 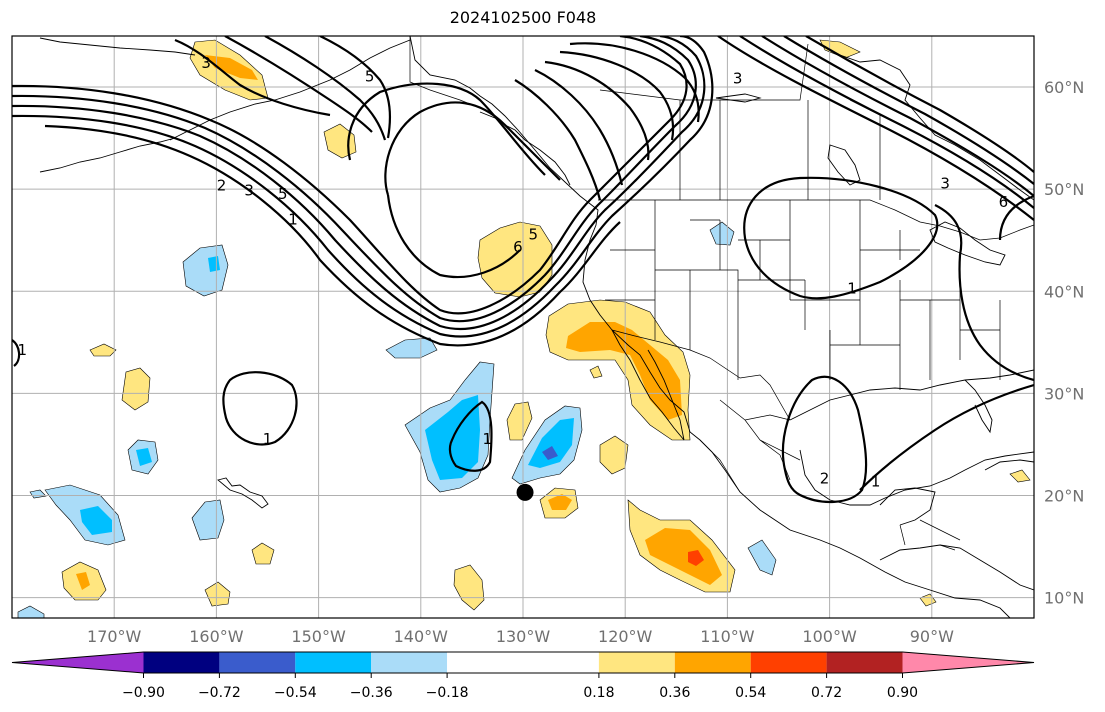 What do you see at coordinates (295, 693) in the screenshot?
I see `colorbar-tick-label: −0.54` at bounding box center [295, 693].